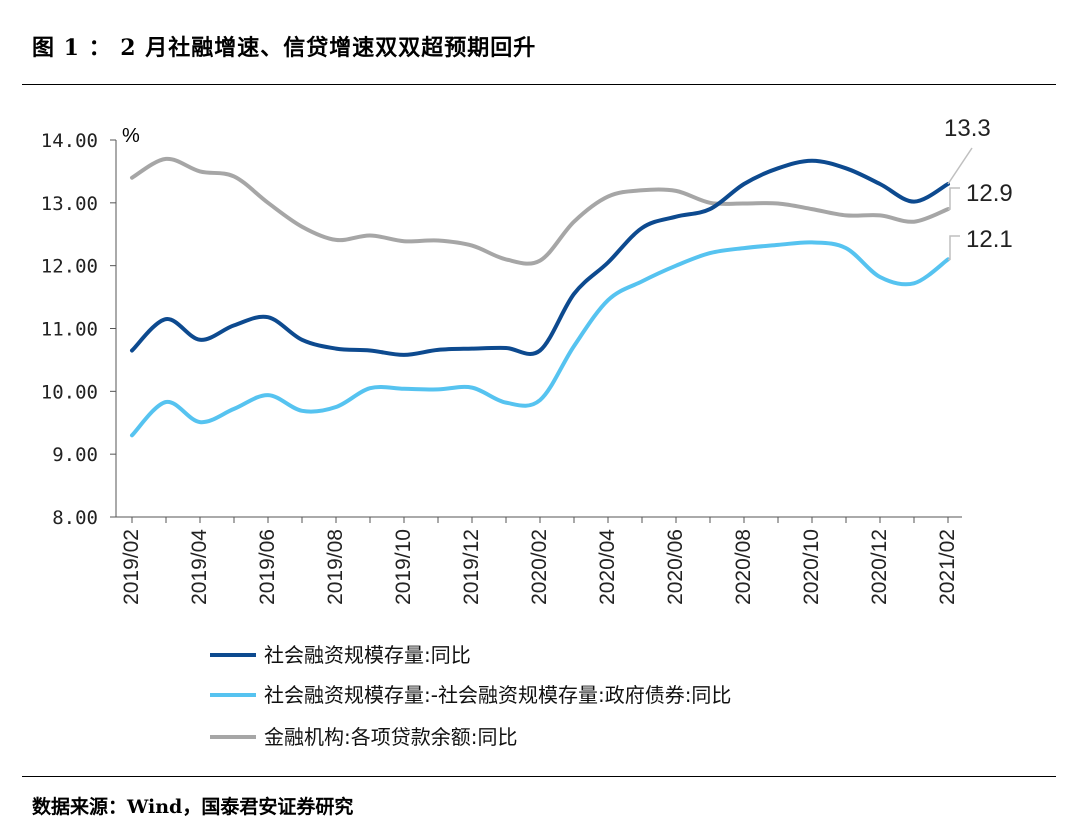 This screenshot has width=1080, height=839. Describe the element at coordinates (743, 567) in the screenshot. I see `x-tick-label: 2020/08` at that location.